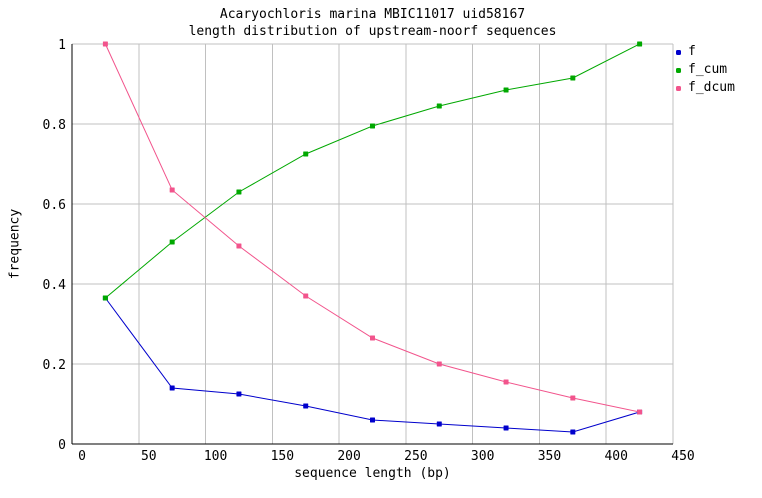  I want to click on legend-item-f-cum: f_cum, so click(705, 70).